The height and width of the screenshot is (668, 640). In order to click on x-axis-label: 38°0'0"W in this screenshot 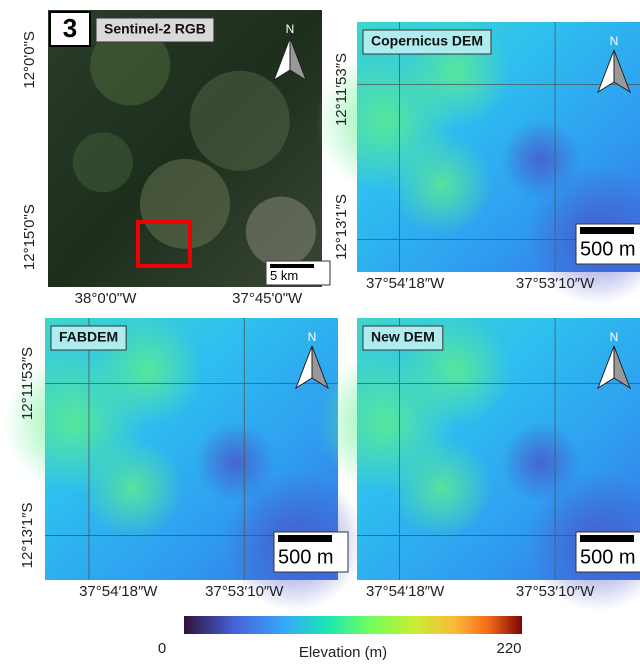, I will do `click(106, 298)`.